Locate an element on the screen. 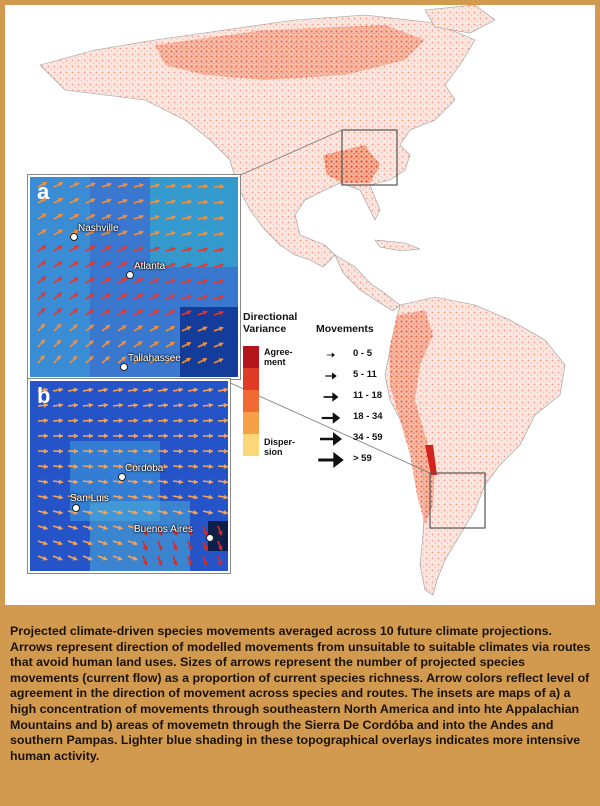 The width and height of the screenshot is (600, 806). inset-a-map: a Nashville Atlanta Tallahassee is located at coordinates (134, 277).